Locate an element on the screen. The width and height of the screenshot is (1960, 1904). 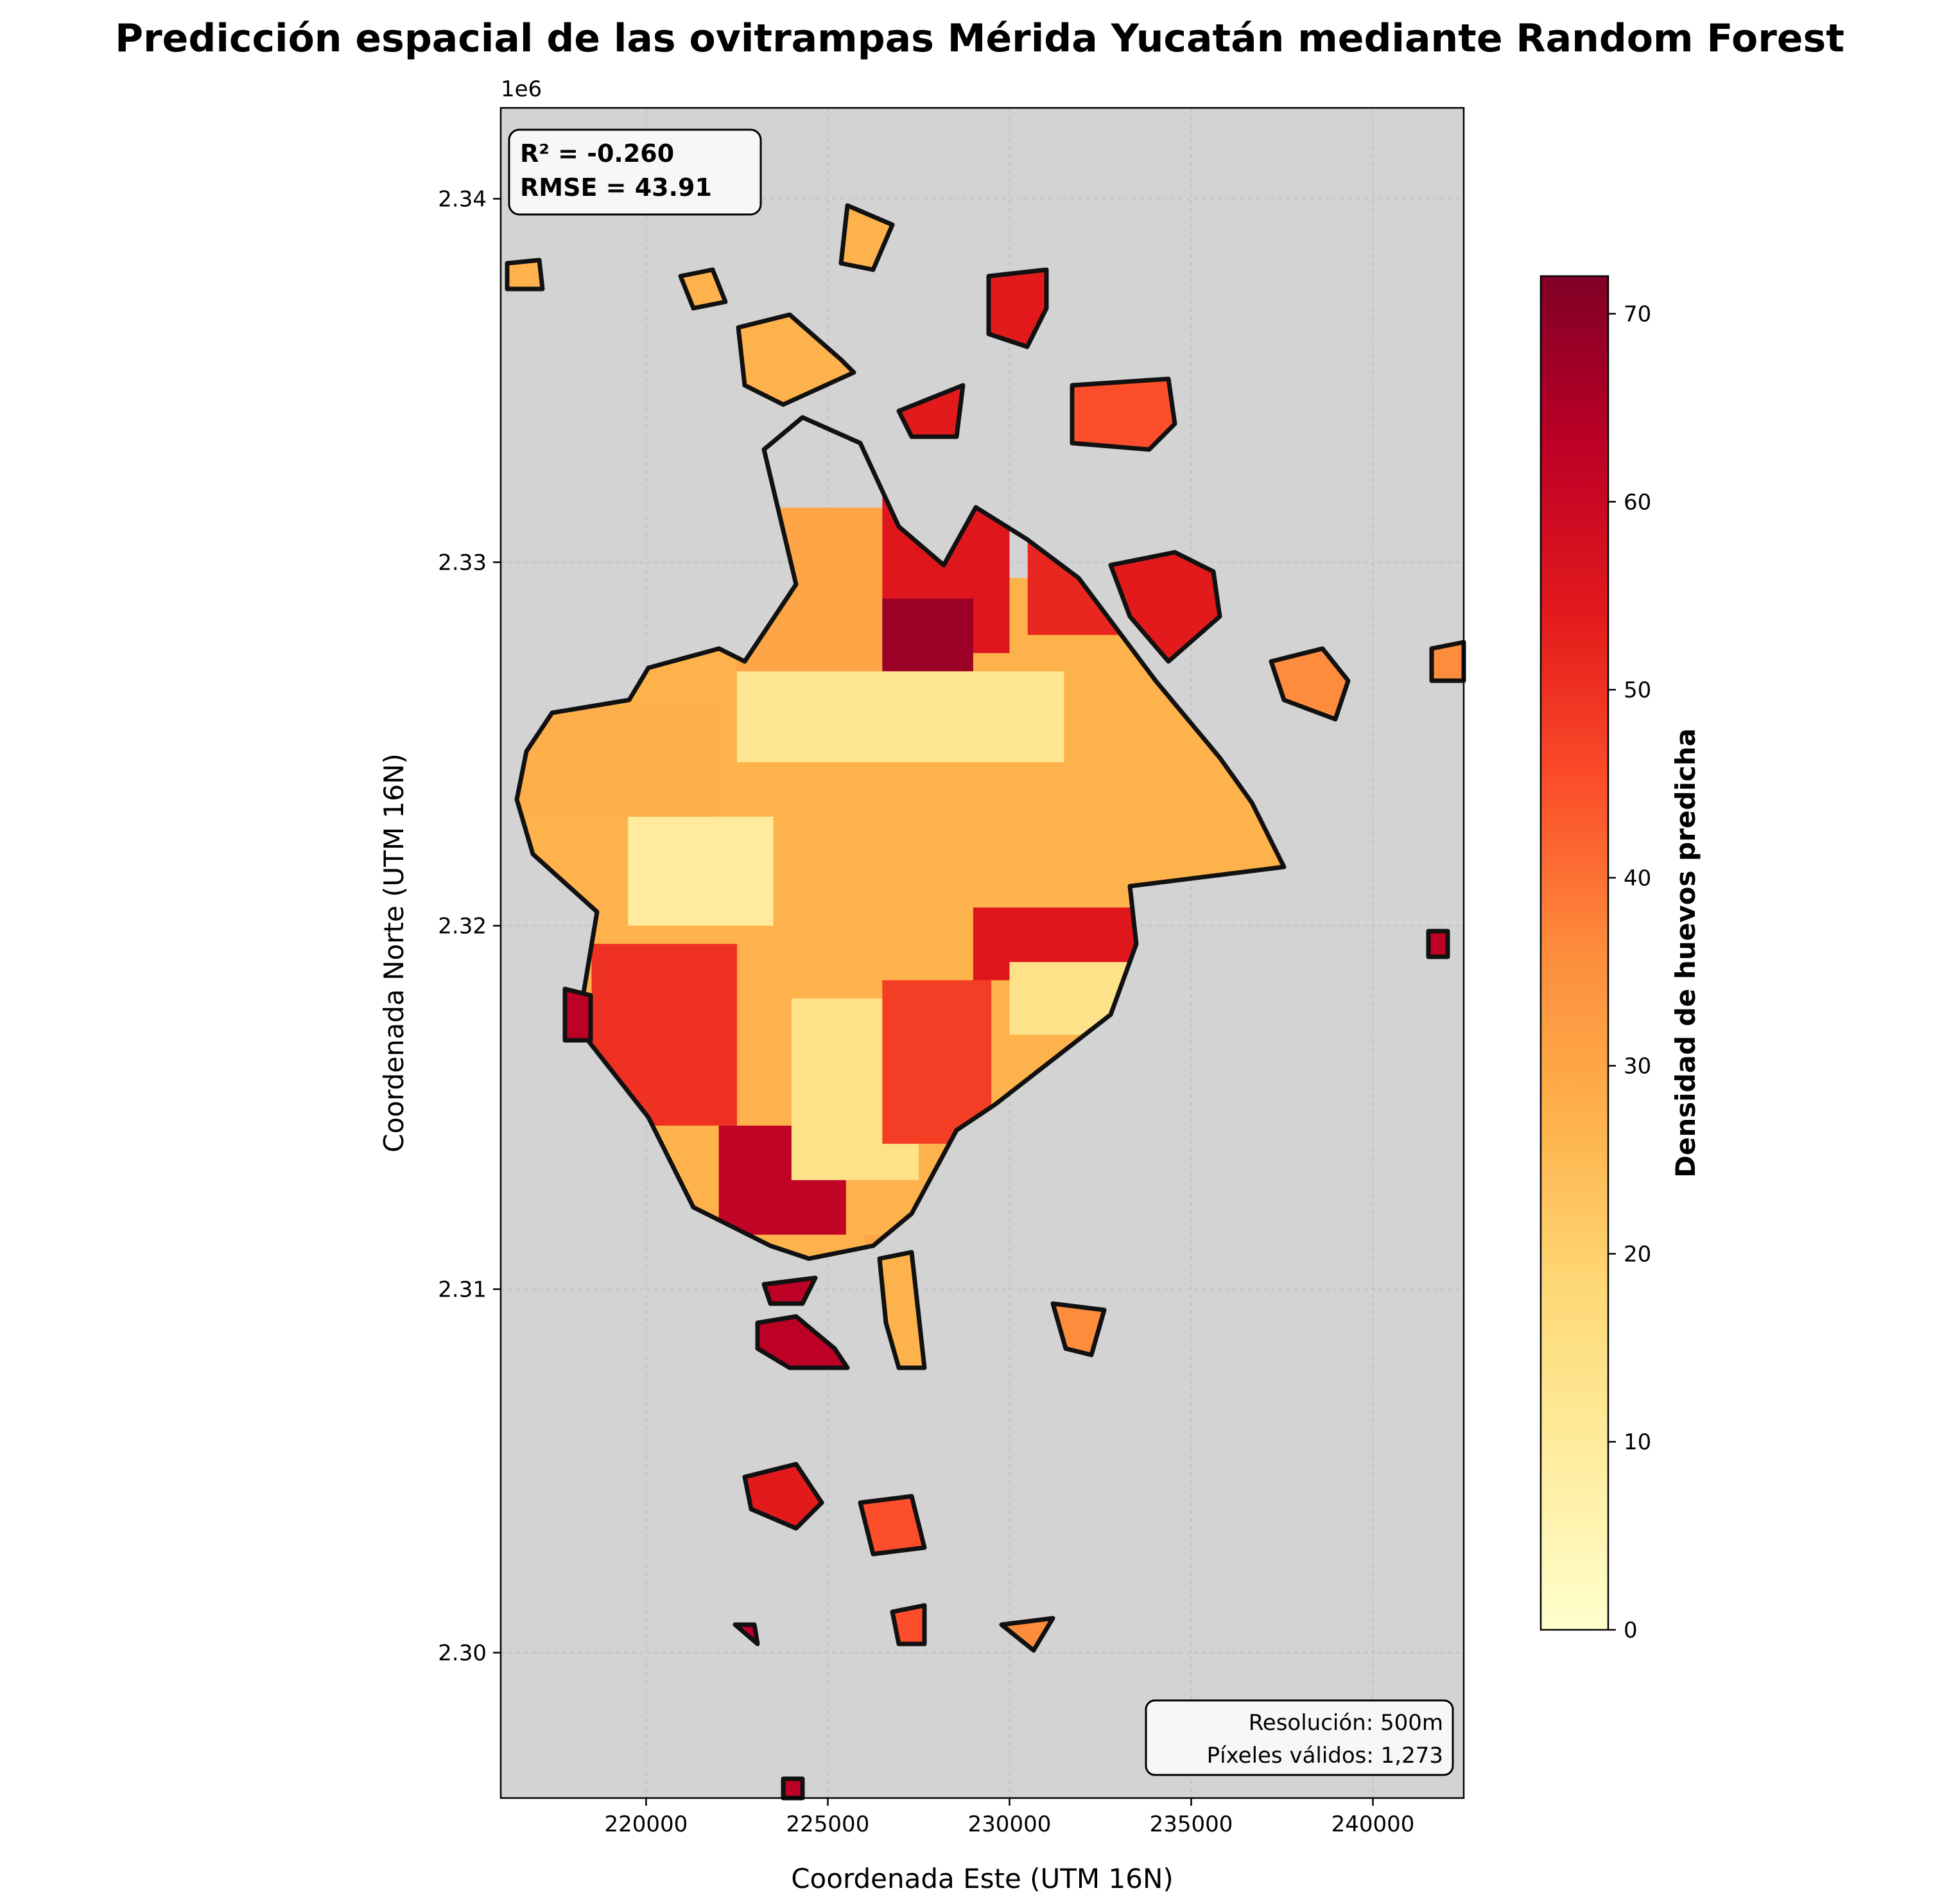
y-offset-label: 1e6 is located at coordinates (521, 89).